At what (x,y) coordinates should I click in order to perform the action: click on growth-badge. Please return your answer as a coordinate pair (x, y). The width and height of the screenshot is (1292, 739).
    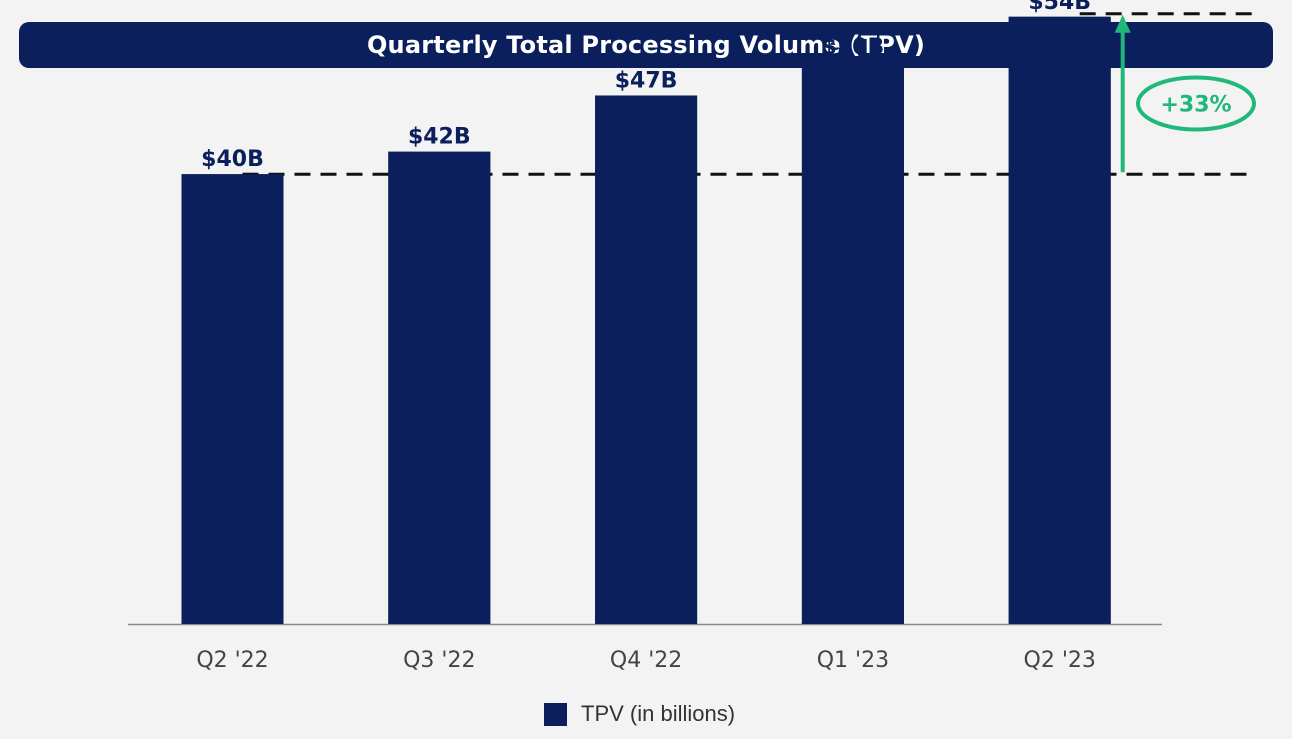
    Looking at the image, I should click on (1196, 103).